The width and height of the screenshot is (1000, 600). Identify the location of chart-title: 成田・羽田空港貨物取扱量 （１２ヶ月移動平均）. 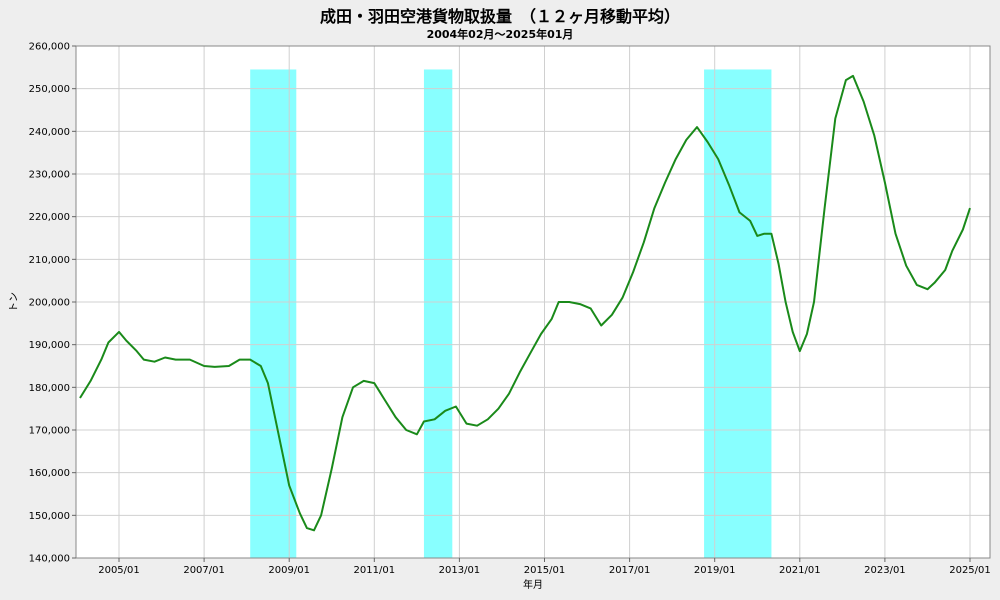
(499, 16).